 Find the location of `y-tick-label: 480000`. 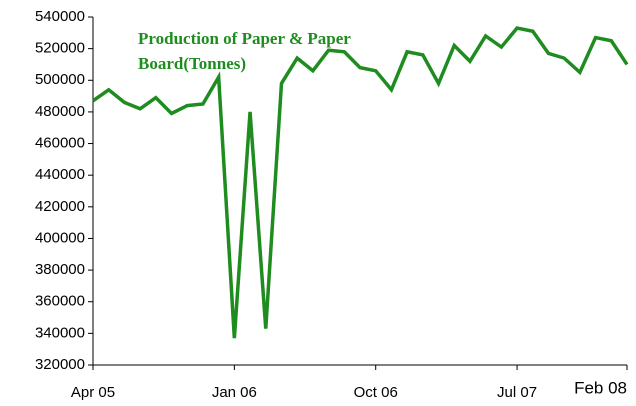

y-tick-label: 480000 is located at coordinates (60, 111).